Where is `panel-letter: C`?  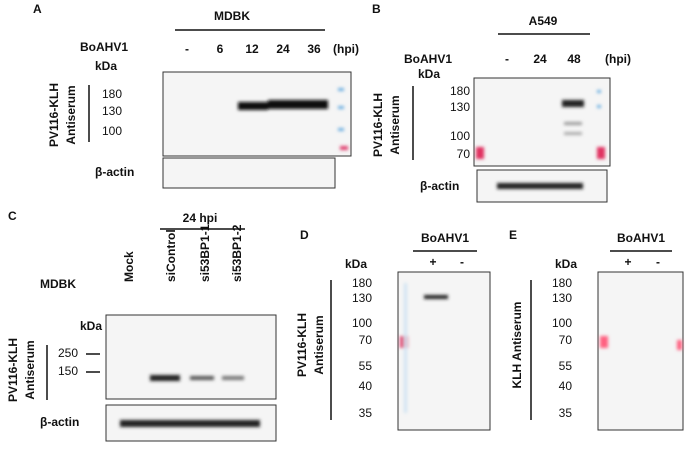
panel-letter: C is located at coordinates (12, 216).